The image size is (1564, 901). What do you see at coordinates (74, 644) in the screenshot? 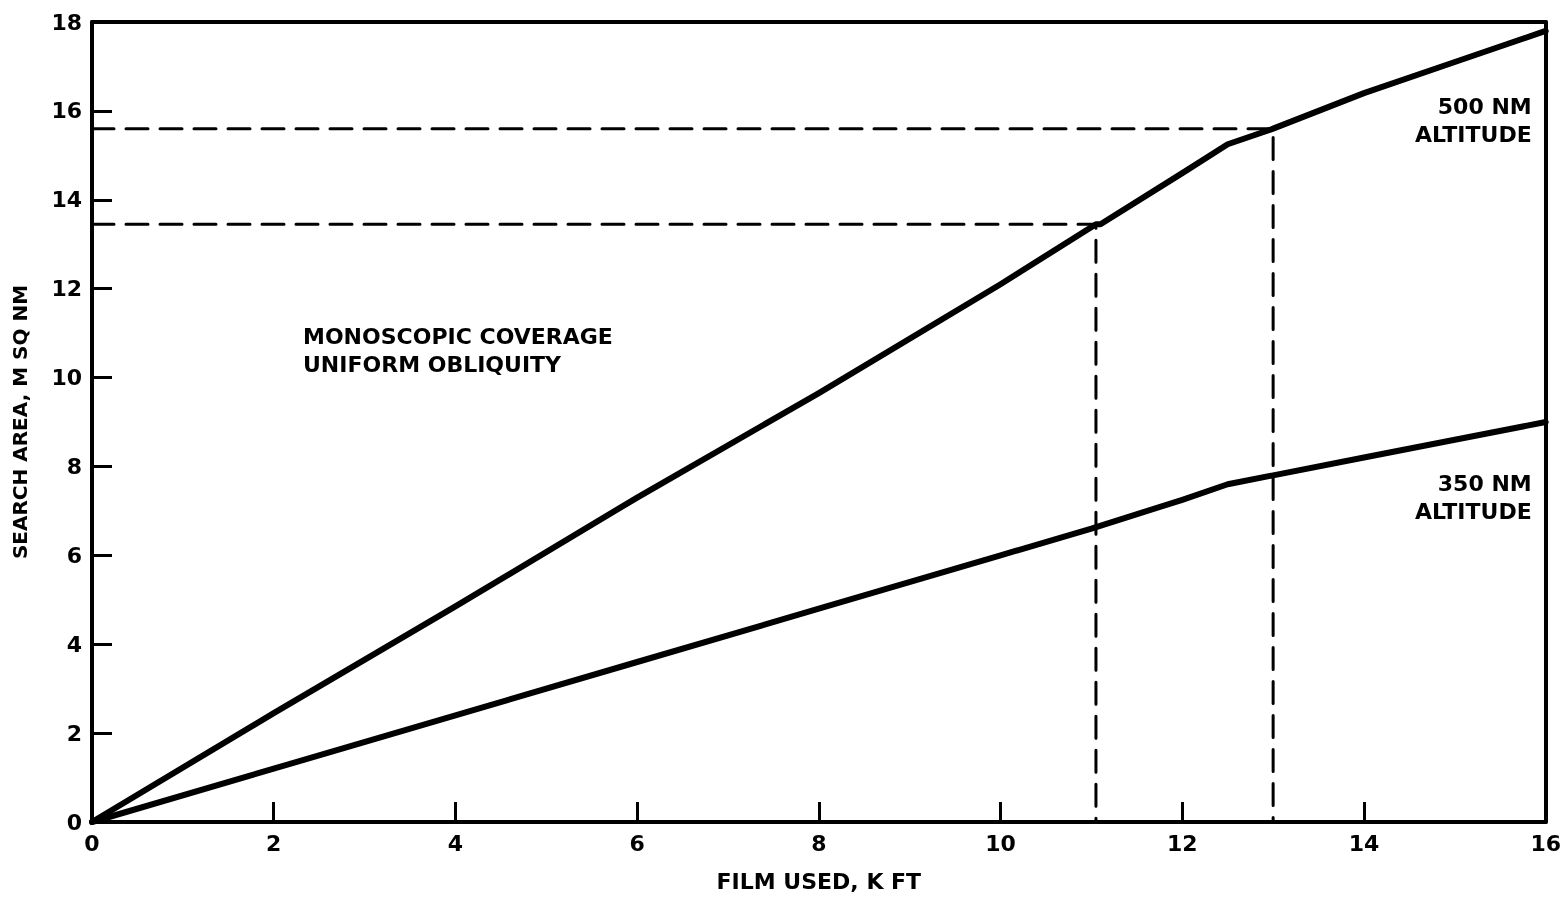
I see `y-tick-label: 4` at bounding box center [74, 644].